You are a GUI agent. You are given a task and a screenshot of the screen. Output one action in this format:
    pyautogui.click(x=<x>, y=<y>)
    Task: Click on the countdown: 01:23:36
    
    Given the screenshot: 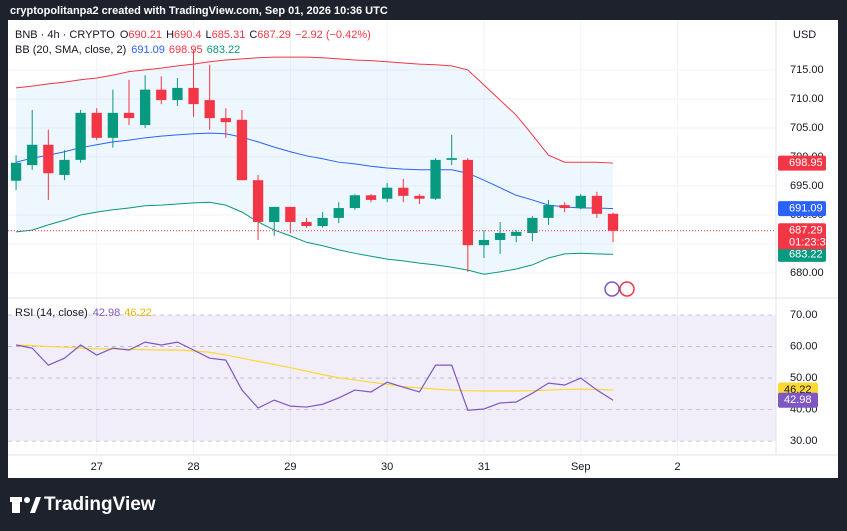 What is the action you would take?
    pyautogui.click(x=810, y=243)
    